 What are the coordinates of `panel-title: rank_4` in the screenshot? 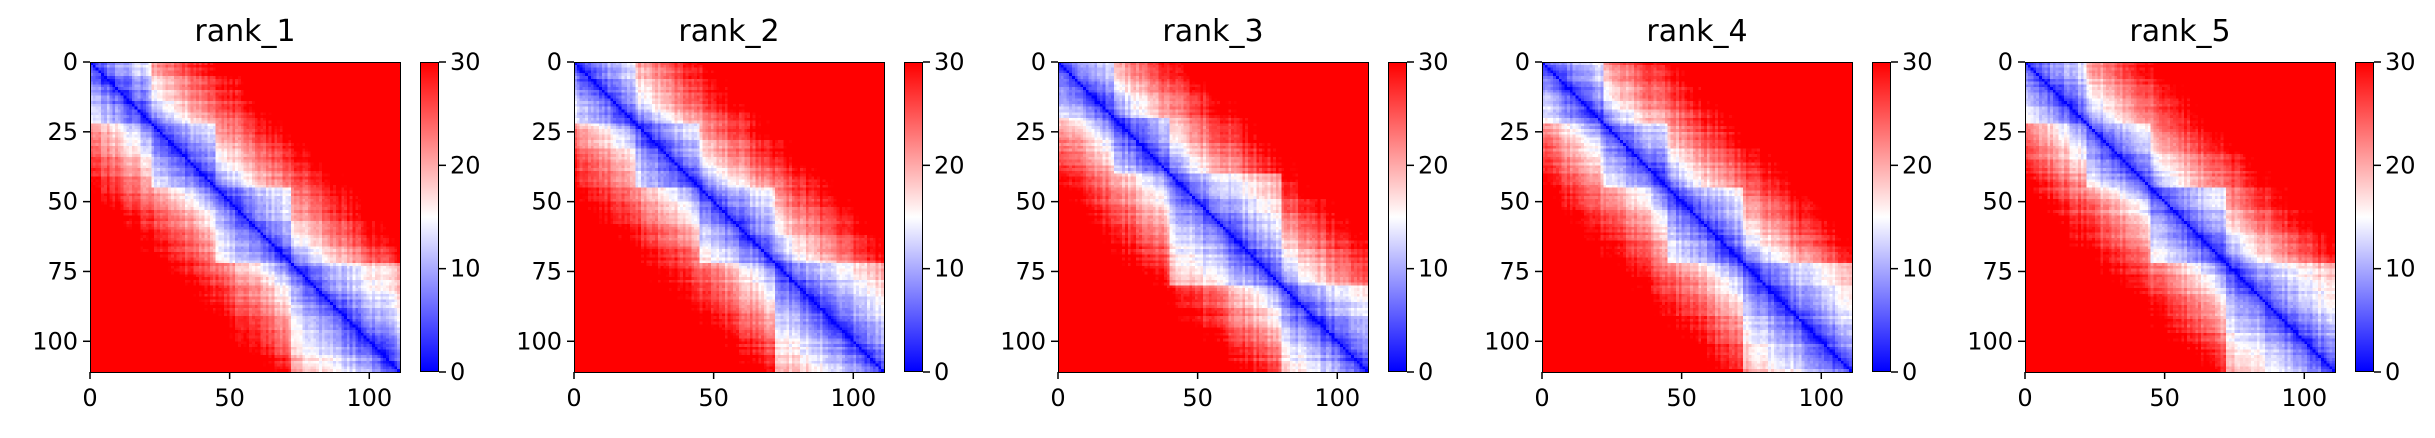 It's located at (1697, 31).